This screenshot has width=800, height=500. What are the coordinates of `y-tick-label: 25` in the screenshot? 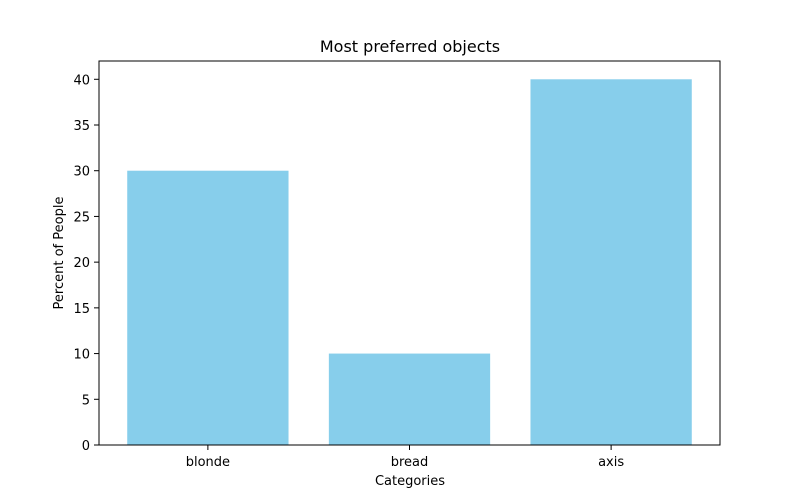 It's located at (81, 217).